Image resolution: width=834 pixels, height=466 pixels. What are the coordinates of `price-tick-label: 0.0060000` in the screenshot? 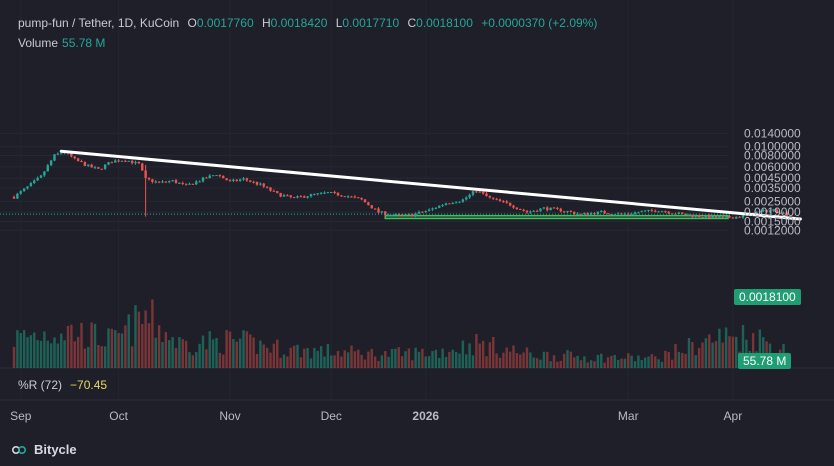 It's located at (772, 167).